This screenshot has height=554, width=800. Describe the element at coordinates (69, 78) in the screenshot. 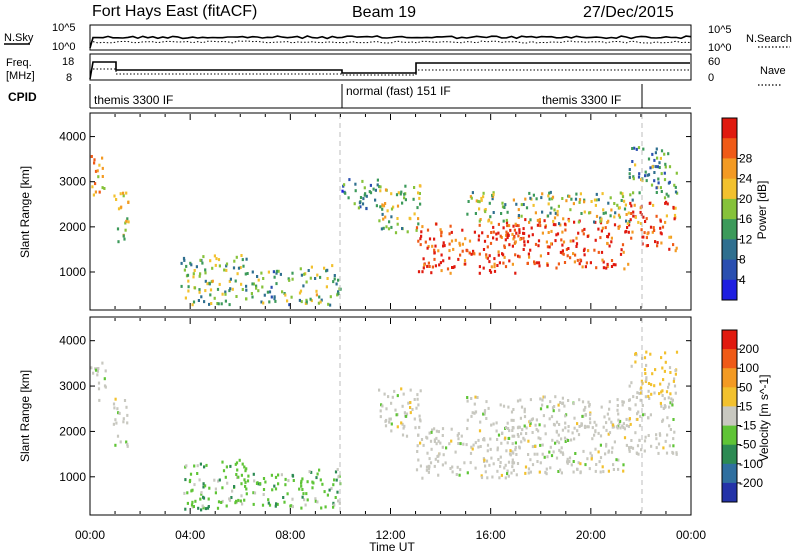

I see `freq-left-tick-bottom: 8` at that location.